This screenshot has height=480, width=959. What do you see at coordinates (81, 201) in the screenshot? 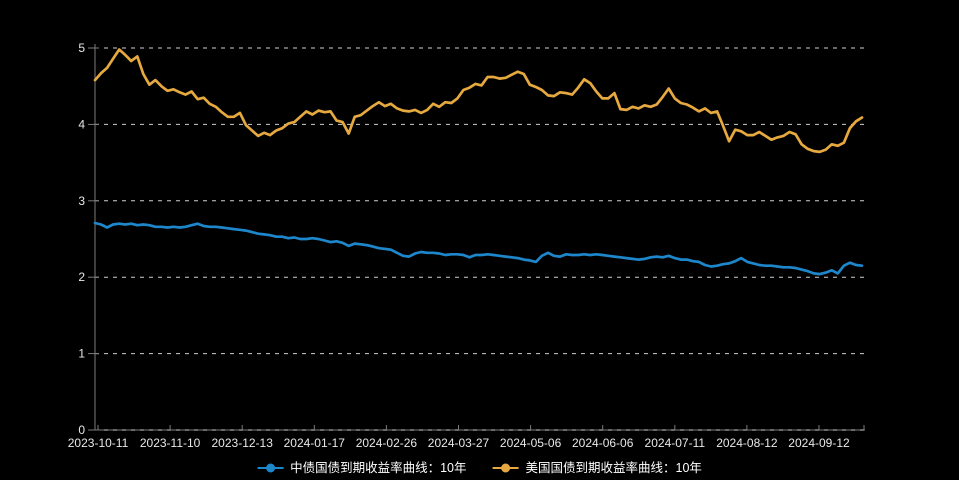
I see `y-axis-tick-label: 3` at bounding box center [81, 201].